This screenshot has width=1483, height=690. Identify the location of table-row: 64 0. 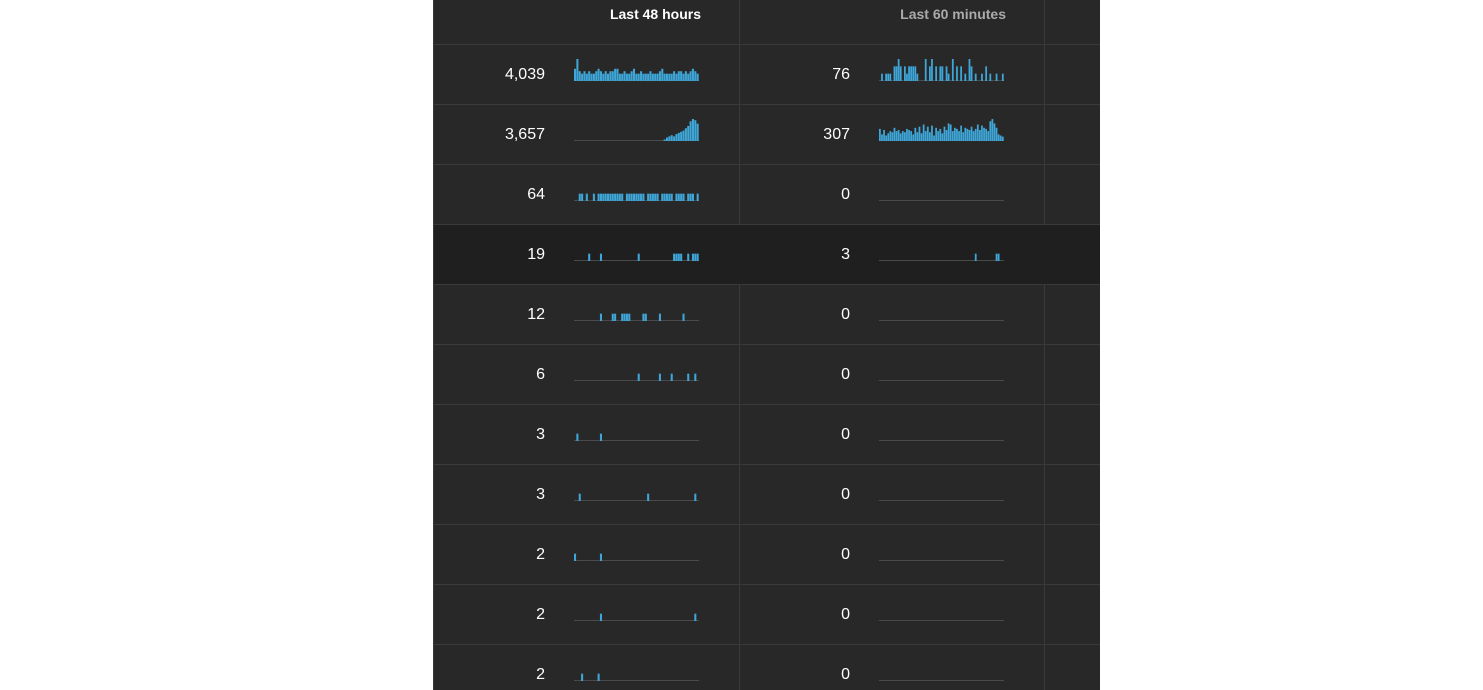
(767, 195).